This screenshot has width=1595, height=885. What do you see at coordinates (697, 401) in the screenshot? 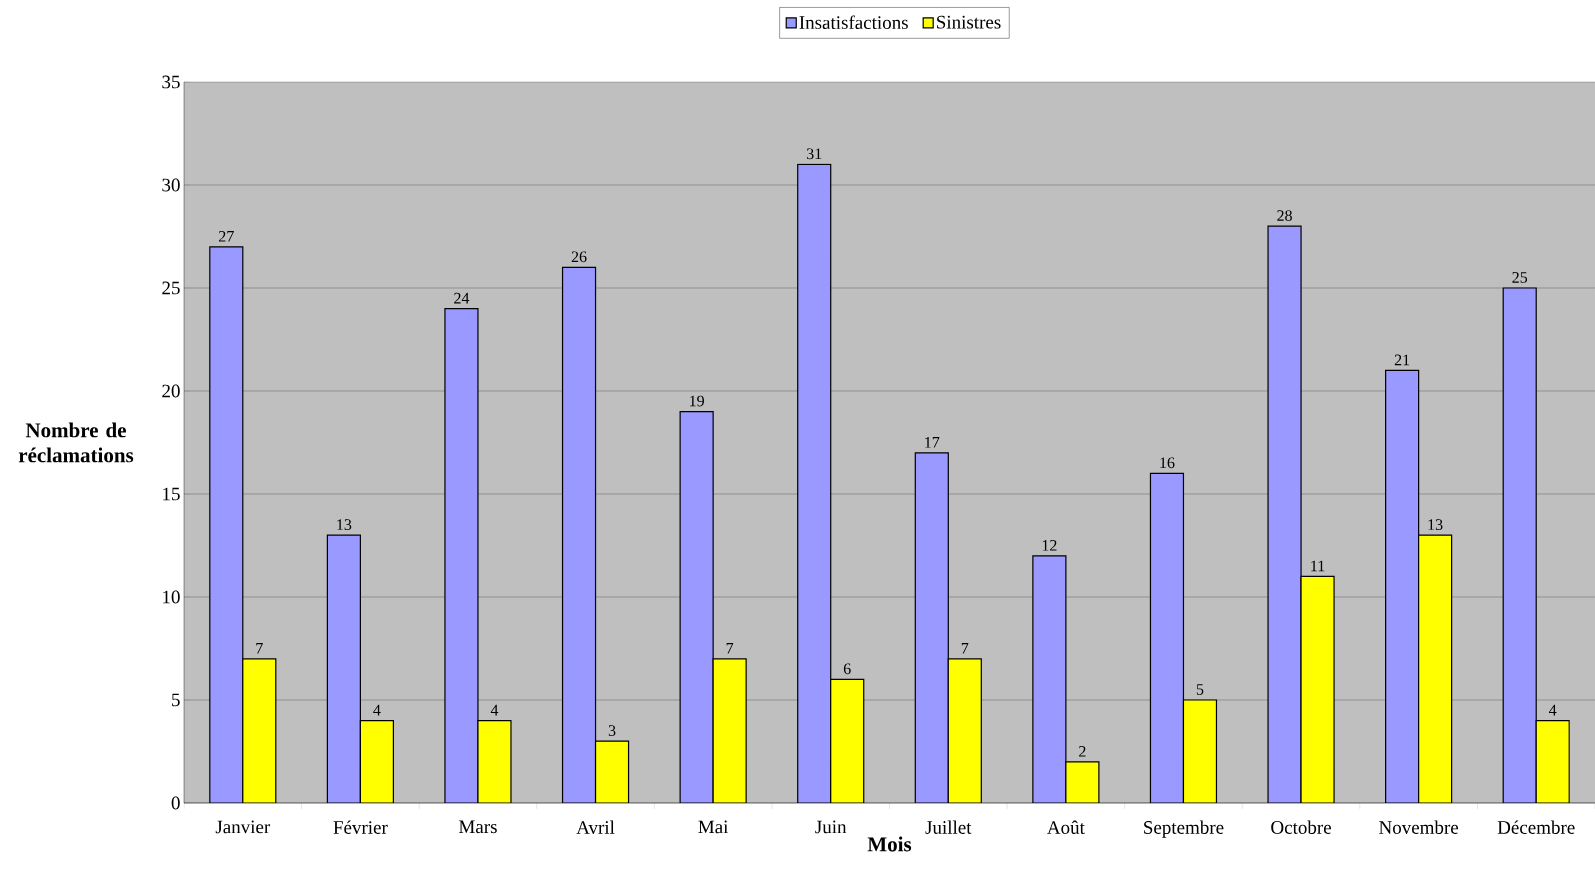
I see `data-label: 19` at bounding box center [697, 401].